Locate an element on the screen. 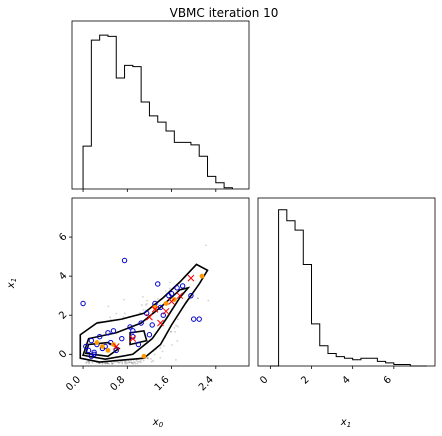 The width and height of the screenshot is (442, 436). x1-bottom-tick-label: 6 is located at coordinates (388, 380).